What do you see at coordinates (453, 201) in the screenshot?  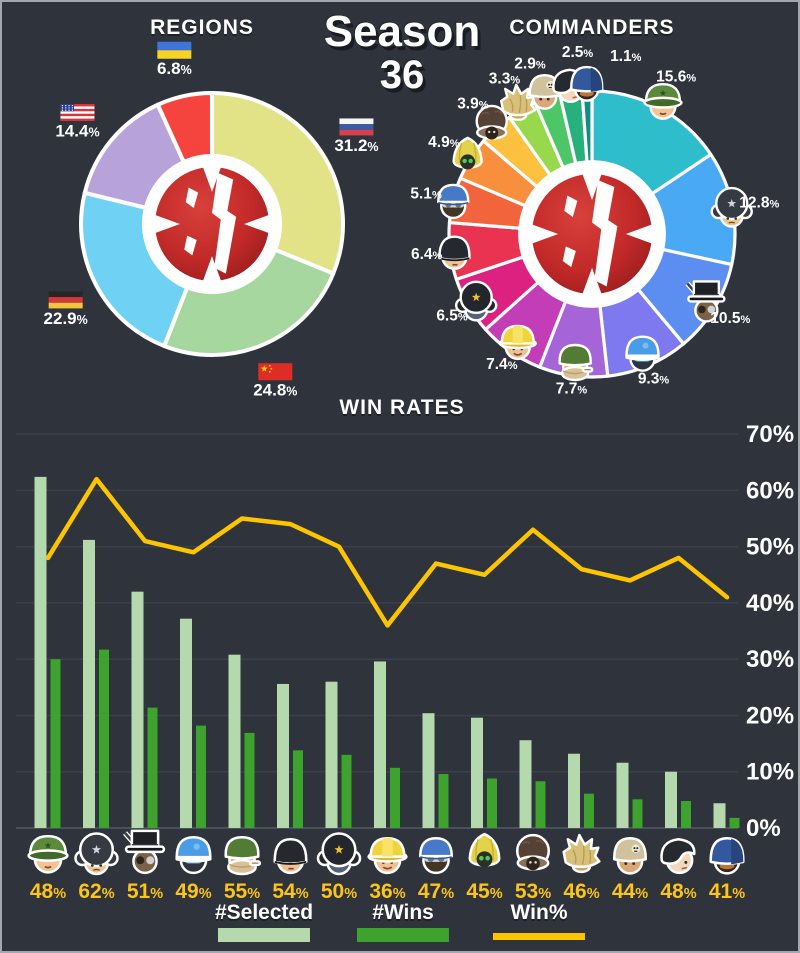 I see `blue-pilot-commander-icon` at bounding box center [453, 201].